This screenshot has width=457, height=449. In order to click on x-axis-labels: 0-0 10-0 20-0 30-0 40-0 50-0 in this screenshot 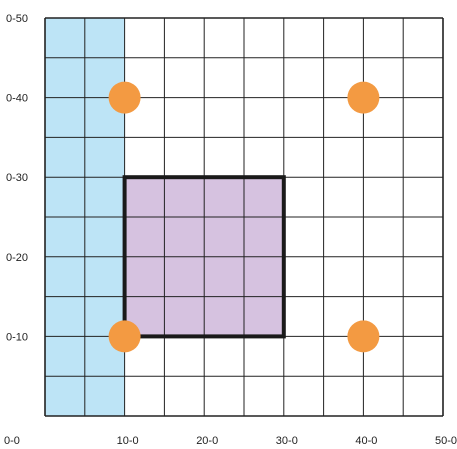, I will do `click(230, 441)`.